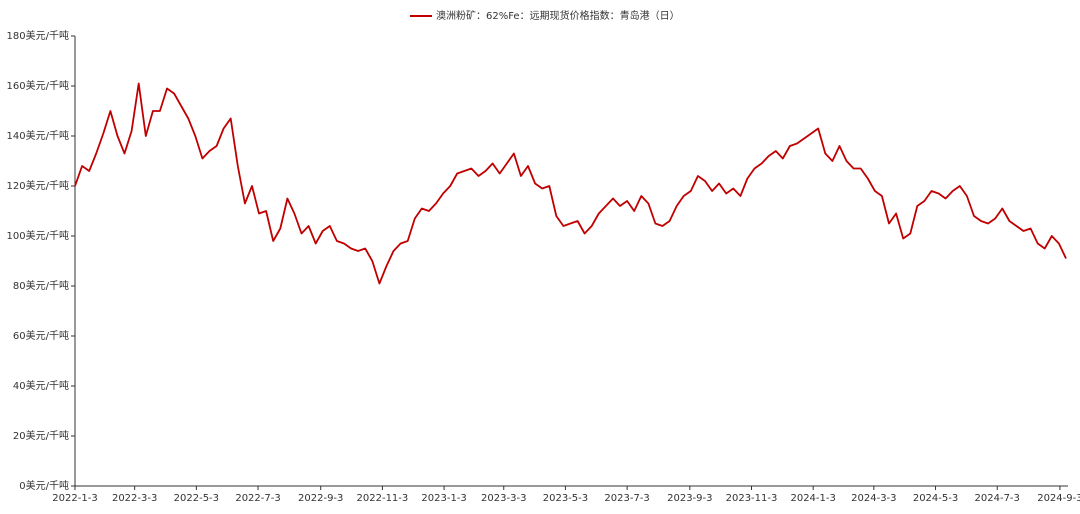 This screenshot has height=514, width=1080. What do you see at coordinates (41, 285) in the screenshot?
I see `y-tick-label: 80美元/千吨` at bounding box center [41, 285].